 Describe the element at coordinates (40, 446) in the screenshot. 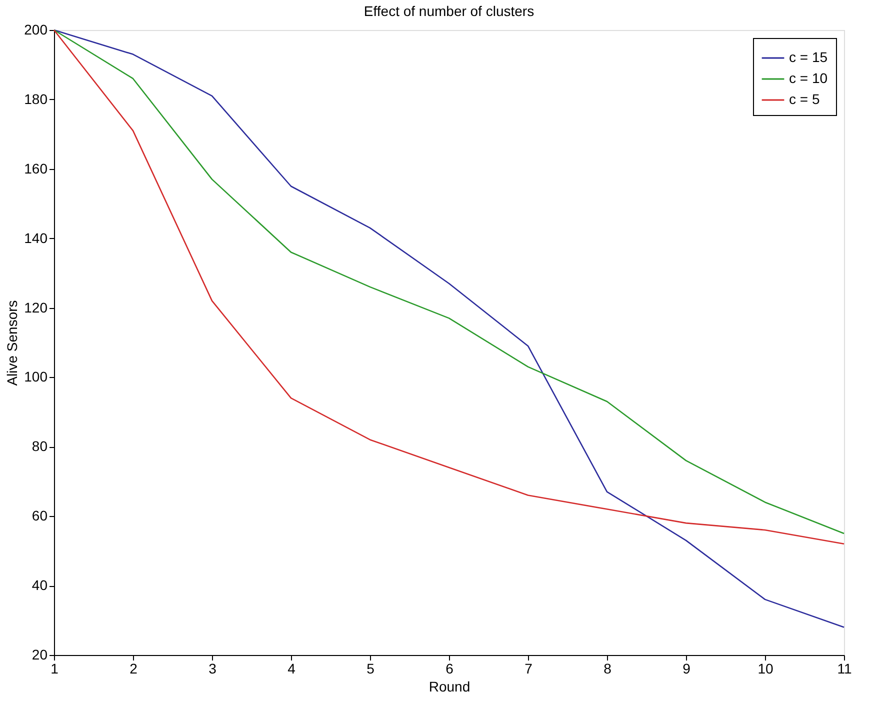

I see `y-tick-label: 80` at that location.